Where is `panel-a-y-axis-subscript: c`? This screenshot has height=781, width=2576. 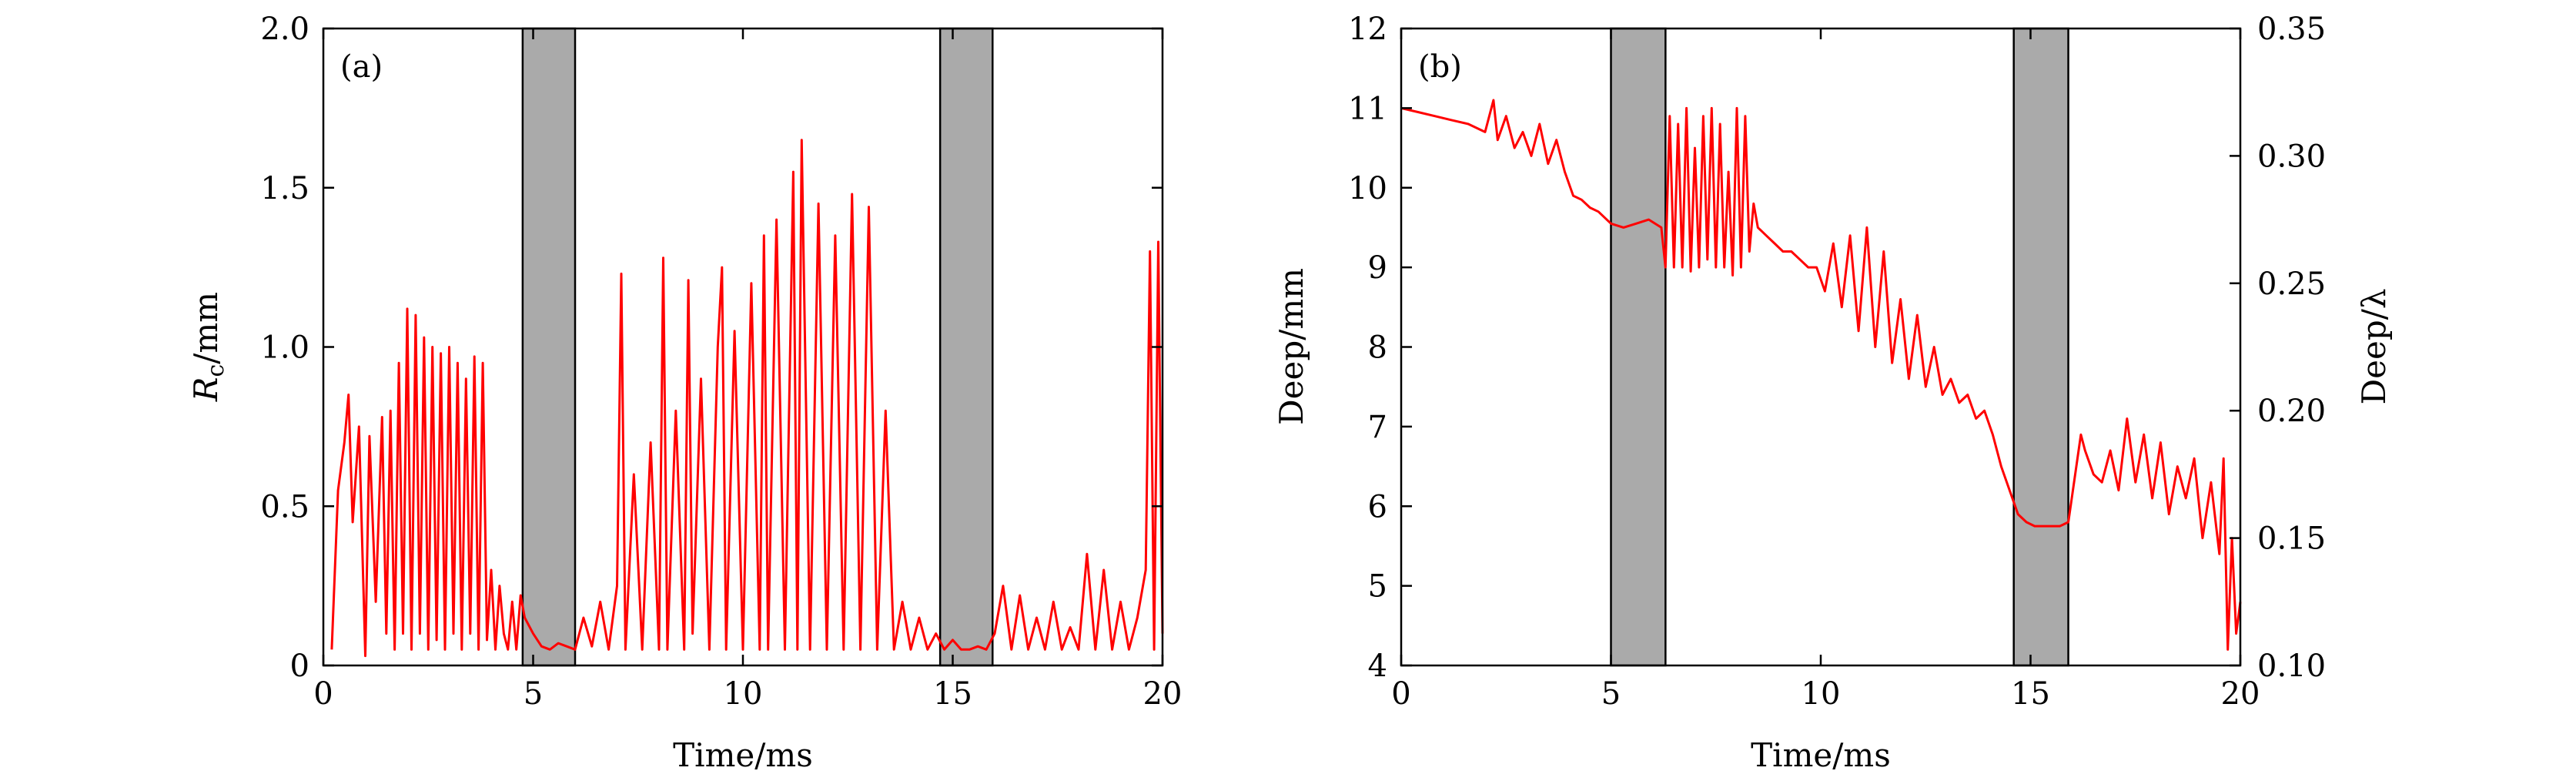
panel-a-y-axis-subscript: c is located at coordinates (216, 371).